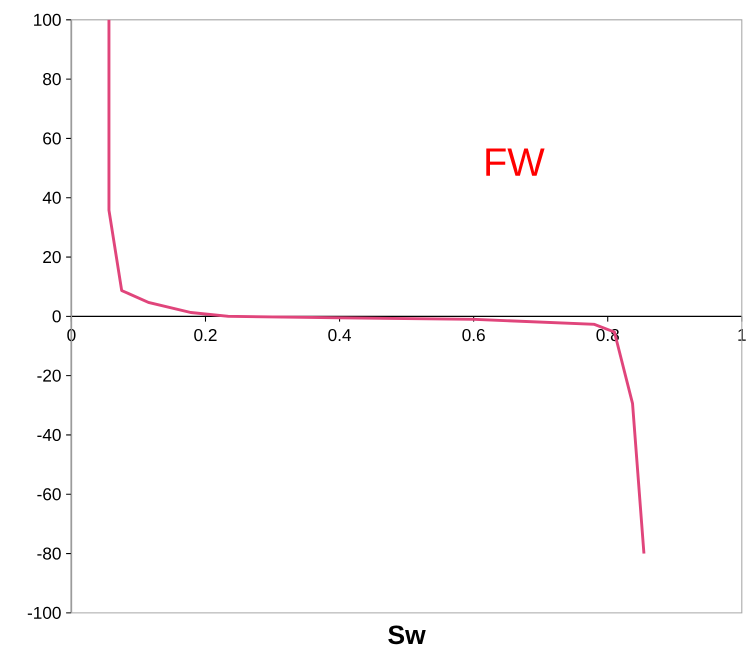  I want to click on y-tick-label: 60, so click(52, 138).